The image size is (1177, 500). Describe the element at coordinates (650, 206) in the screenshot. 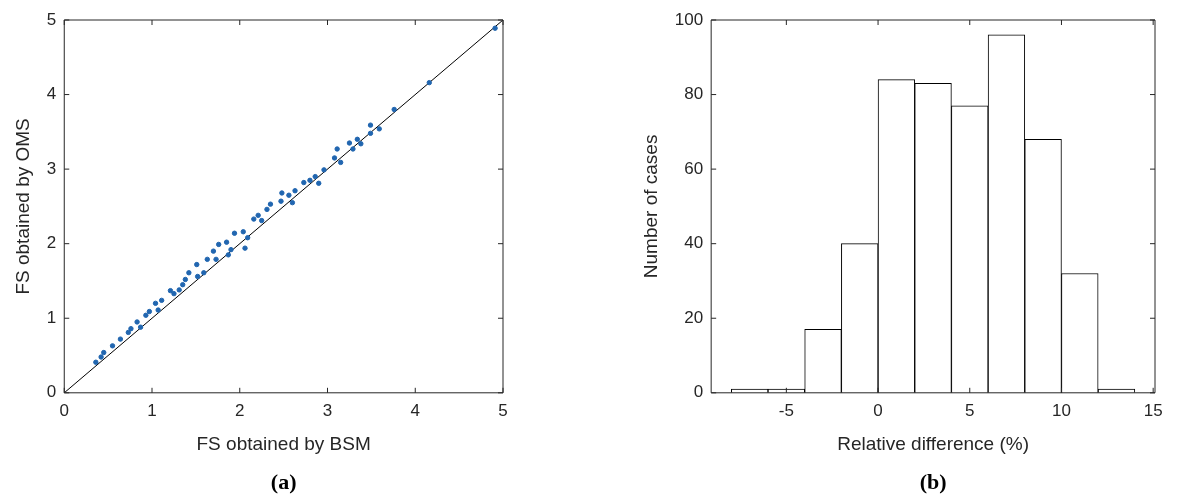

I see `y-axis-title: Number of cases` at that location.